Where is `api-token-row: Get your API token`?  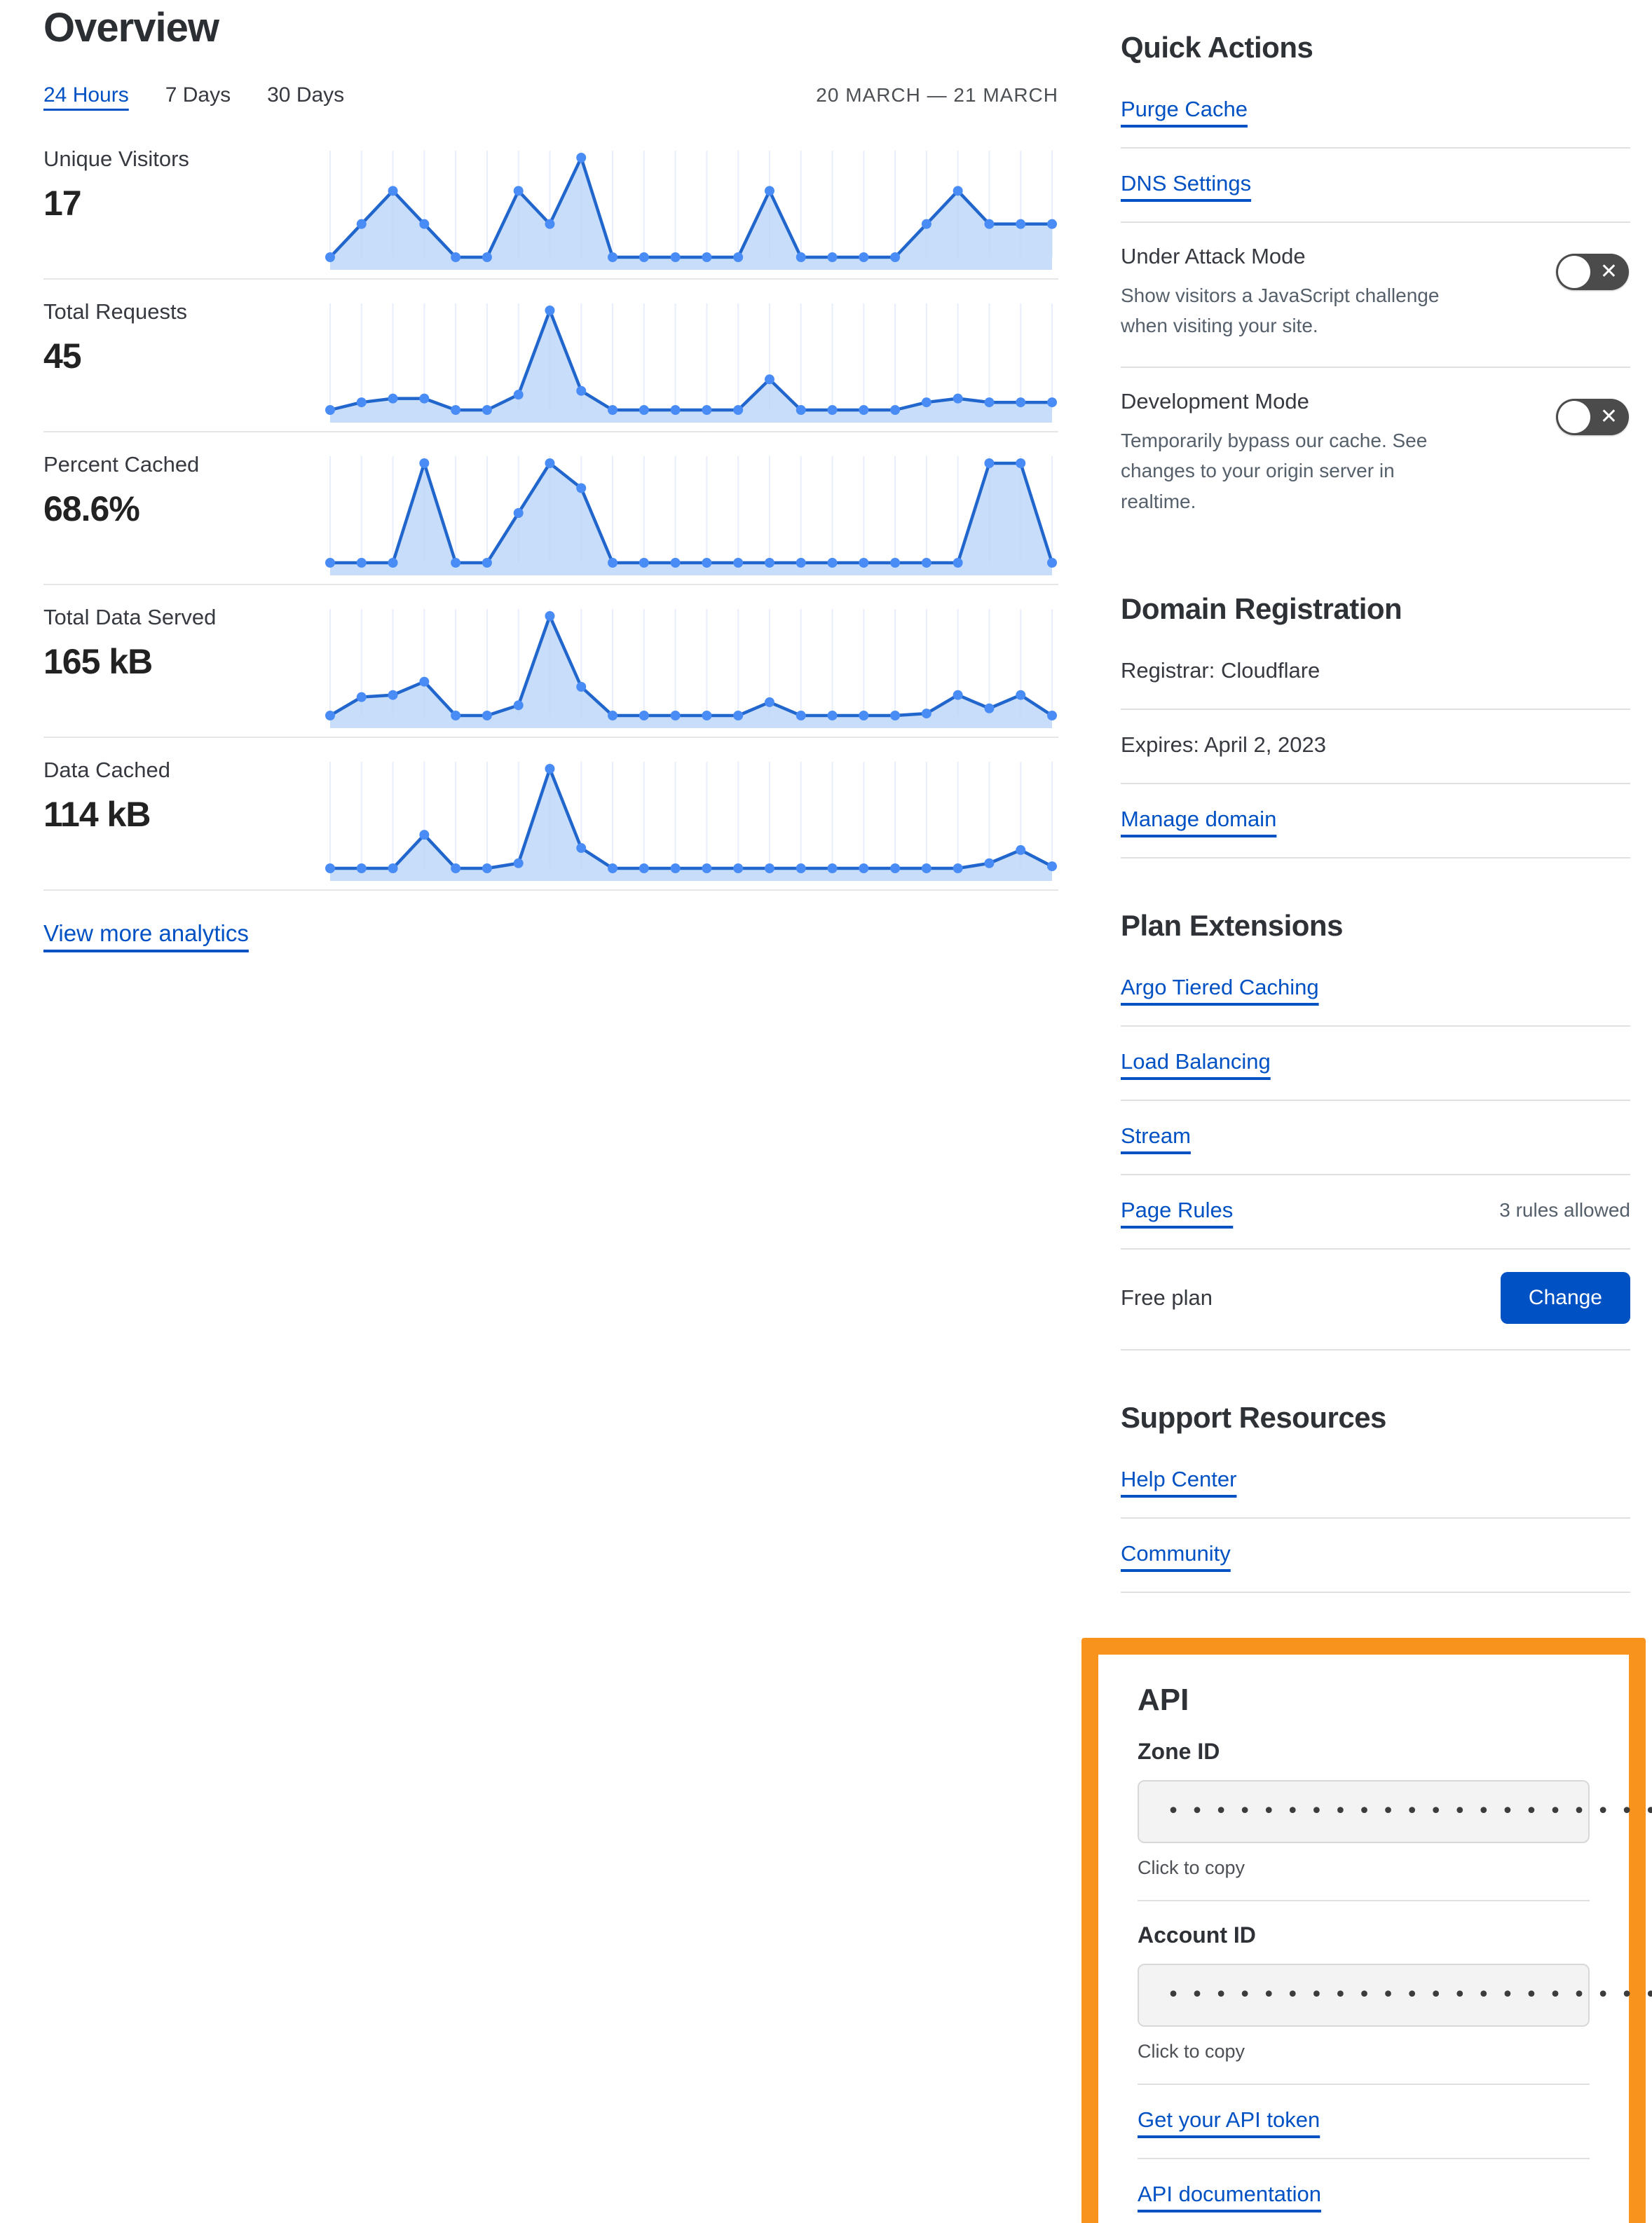 api-token-row: Get your API token is located at coordinates (1364, 2122).